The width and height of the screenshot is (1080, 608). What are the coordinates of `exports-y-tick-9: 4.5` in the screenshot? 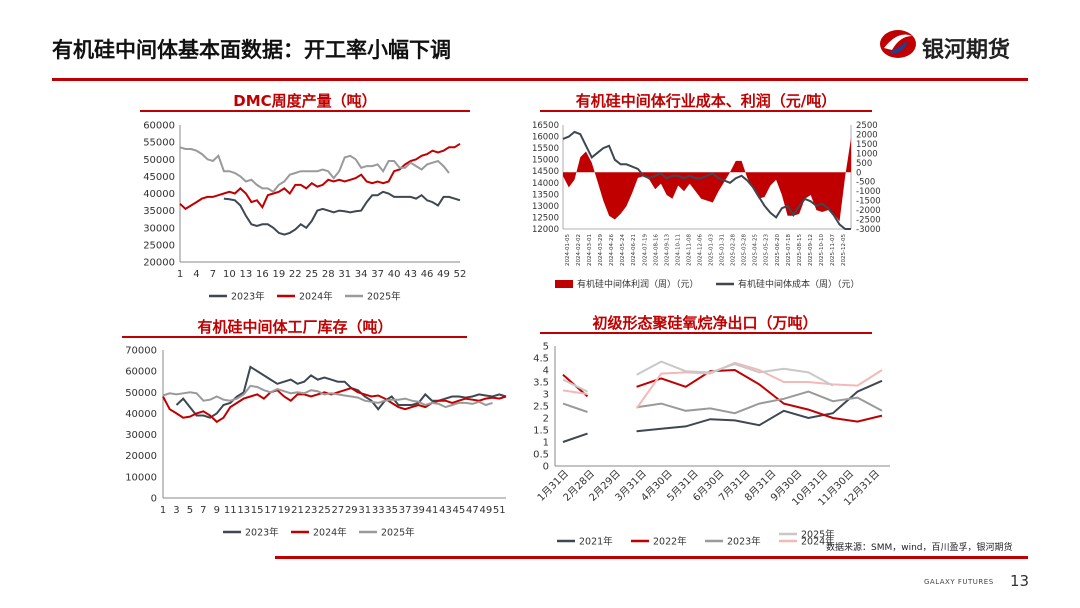 It's located at (541, 359).